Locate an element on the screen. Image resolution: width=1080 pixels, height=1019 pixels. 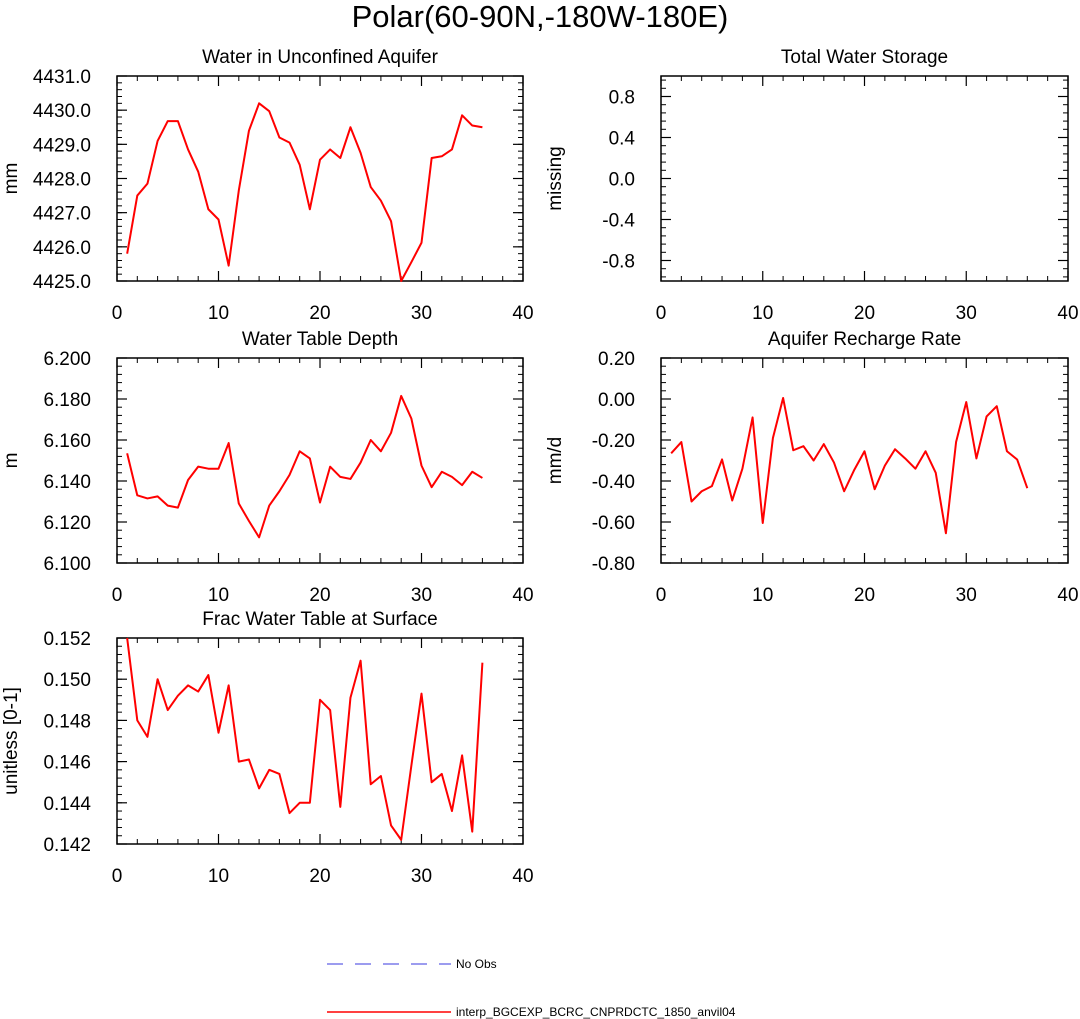
y-tick-label: 0.148 is located at coordinates (67, 721).